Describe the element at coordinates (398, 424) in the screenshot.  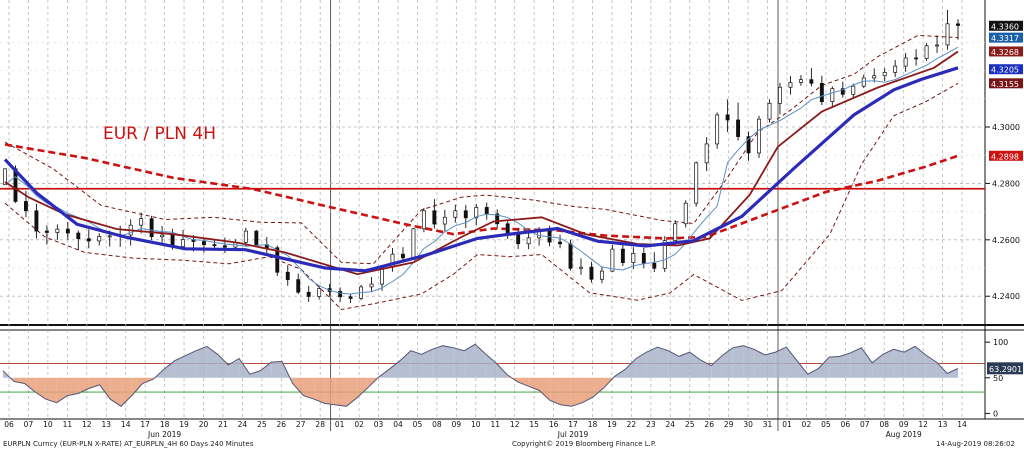
I see `x-day-label: 04` at that location.